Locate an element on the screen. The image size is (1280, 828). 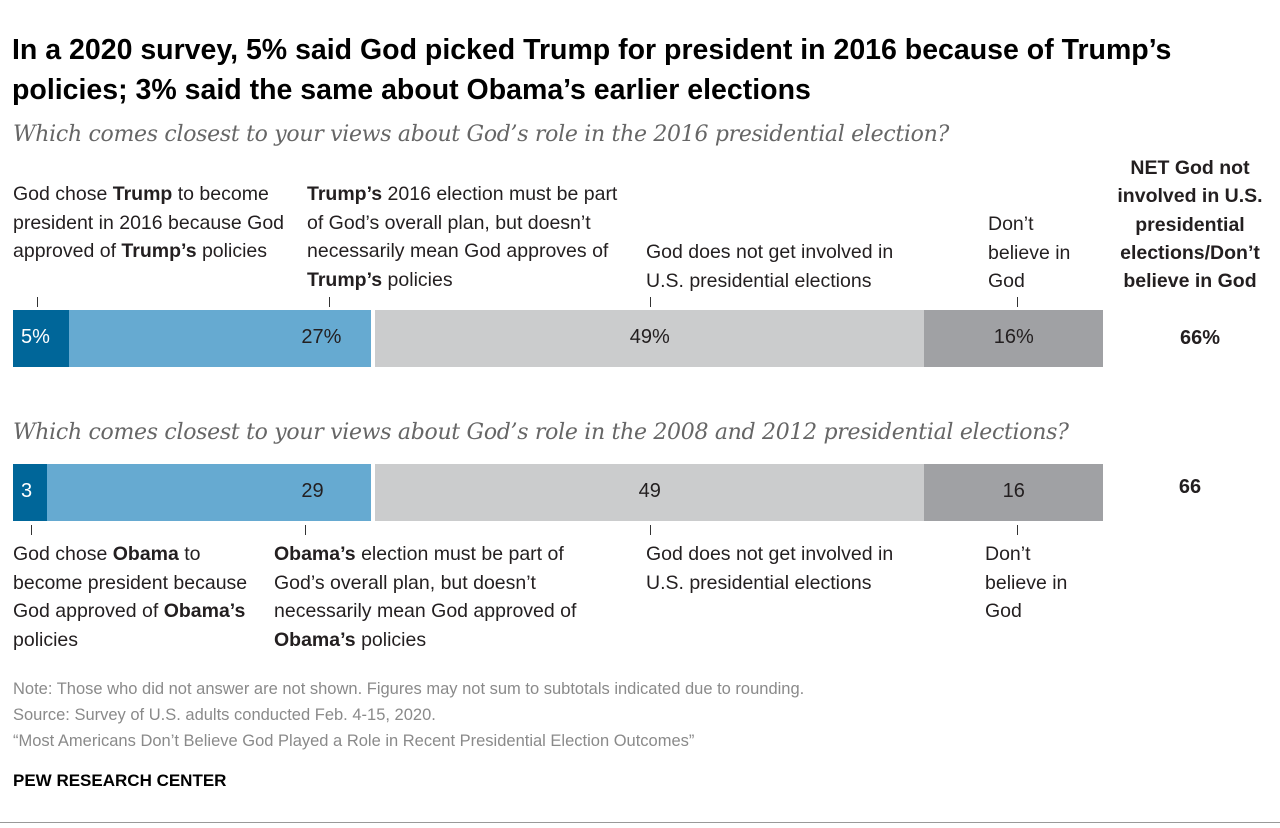
net-value-2008-2012: 66 is located at coordinates (1190, 487).